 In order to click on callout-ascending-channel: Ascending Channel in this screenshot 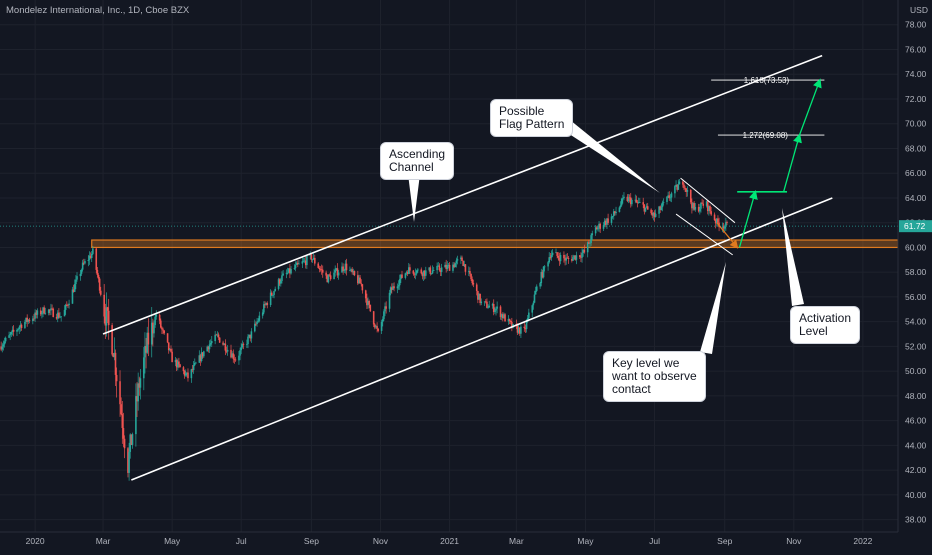, I will do `click(417, 161)`.